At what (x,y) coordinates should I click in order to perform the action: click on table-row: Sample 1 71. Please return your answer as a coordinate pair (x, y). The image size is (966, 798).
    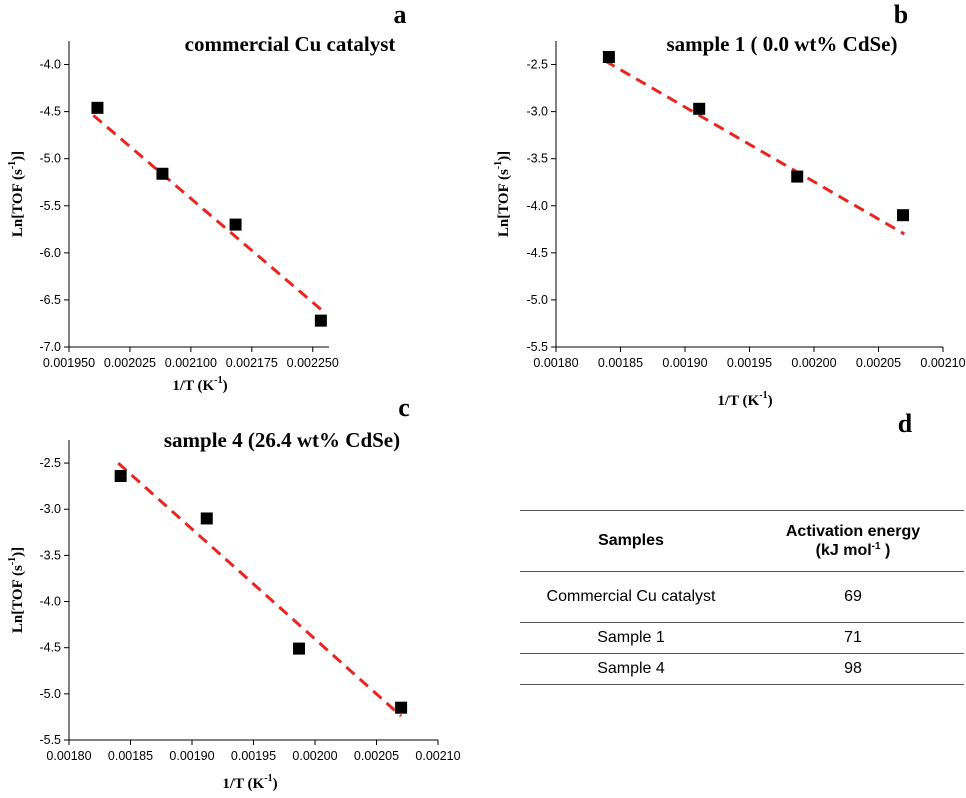
    Looking at the image, I should click on (742, 638).